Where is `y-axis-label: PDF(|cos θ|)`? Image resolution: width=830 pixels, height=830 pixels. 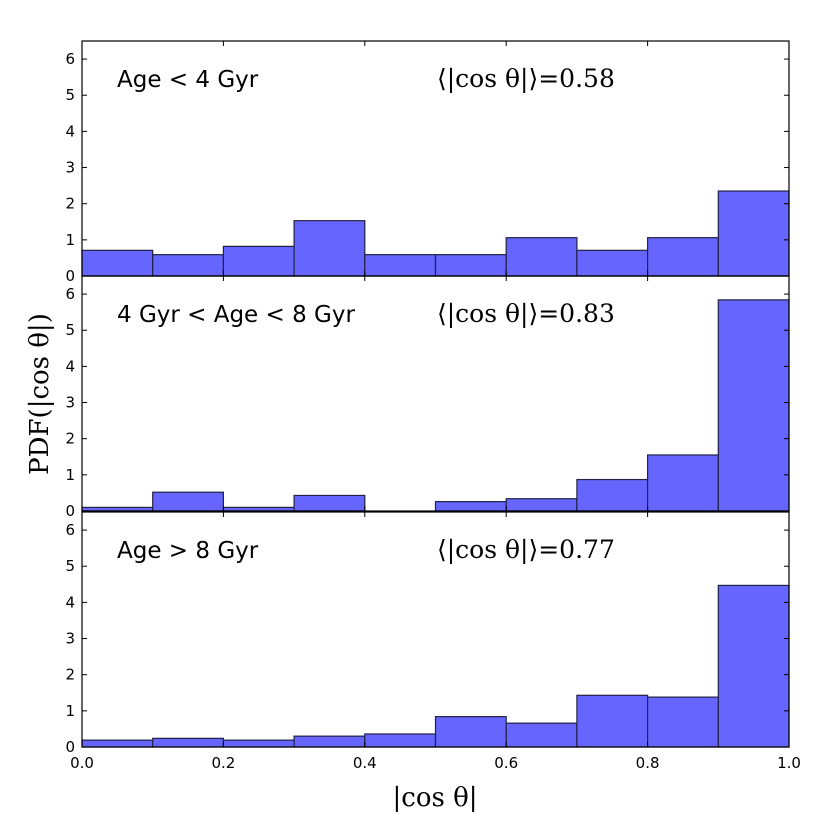
y-axis-label: PDF(|cos θ|) is located at coordinates (40, 394).